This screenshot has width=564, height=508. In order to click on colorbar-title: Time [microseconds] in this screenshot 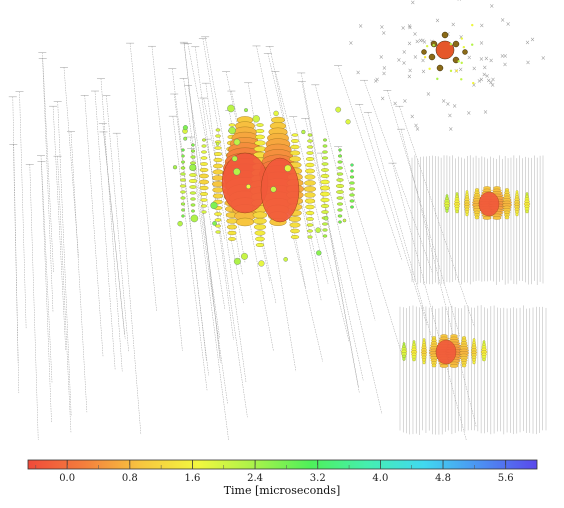, I will do `click(282, 490)`.